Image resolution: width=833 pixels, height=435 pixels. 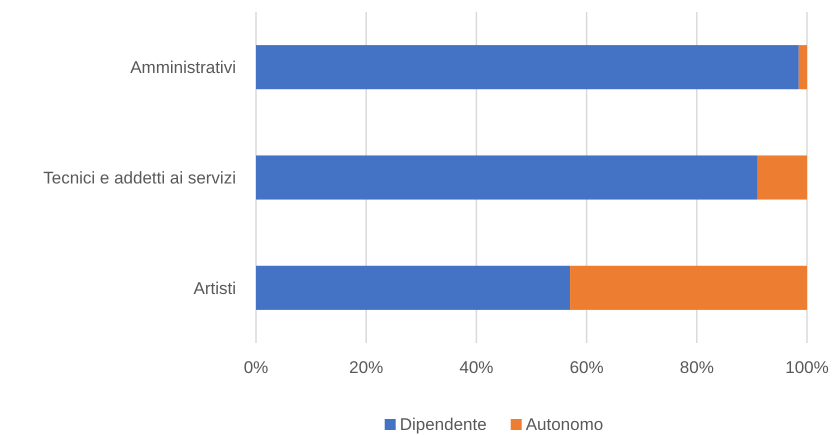 I want to click on legend-label: Dipendente, so click(x=443, y=424).